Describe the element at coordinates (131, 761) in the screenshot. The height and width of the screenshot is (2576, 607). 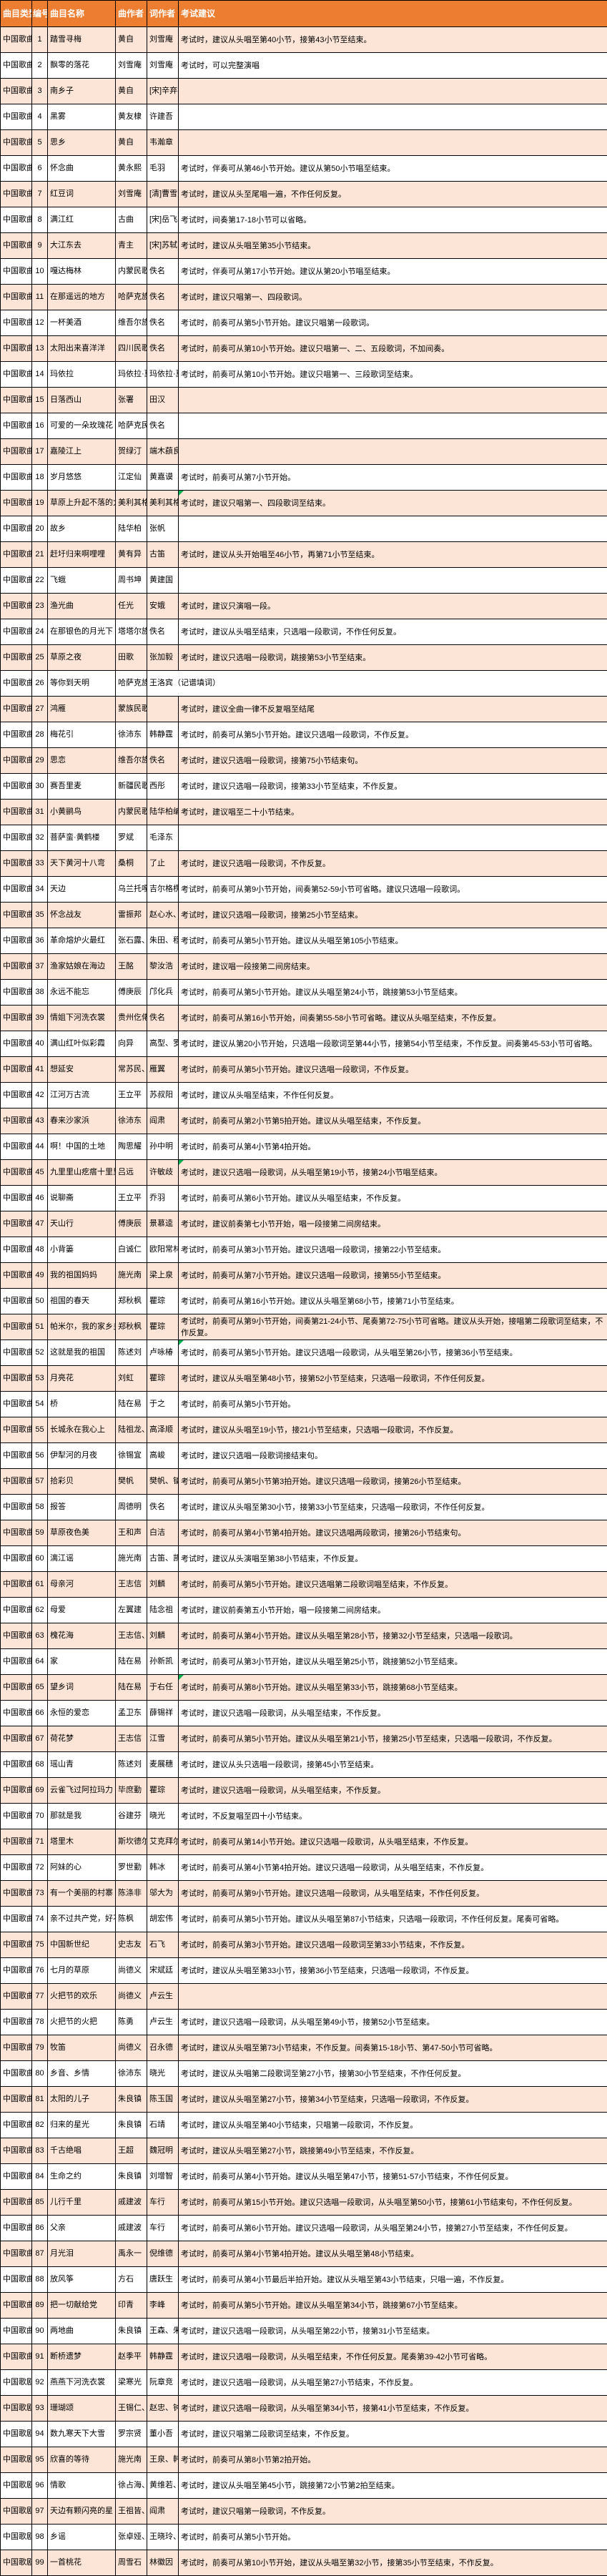
I see `cell-composer: 维吾尔族民歌` at that location.